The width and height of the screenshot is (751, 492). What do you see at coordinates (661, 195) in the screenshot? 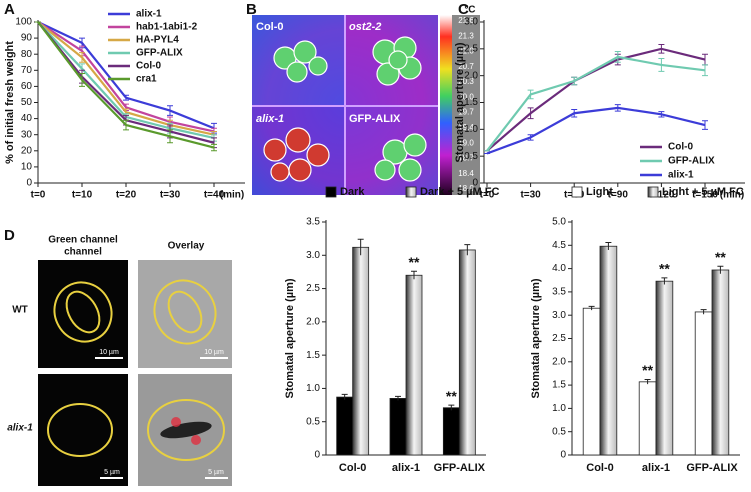
I see `x-tick-label: t=120` at bounding box center [661, 195].